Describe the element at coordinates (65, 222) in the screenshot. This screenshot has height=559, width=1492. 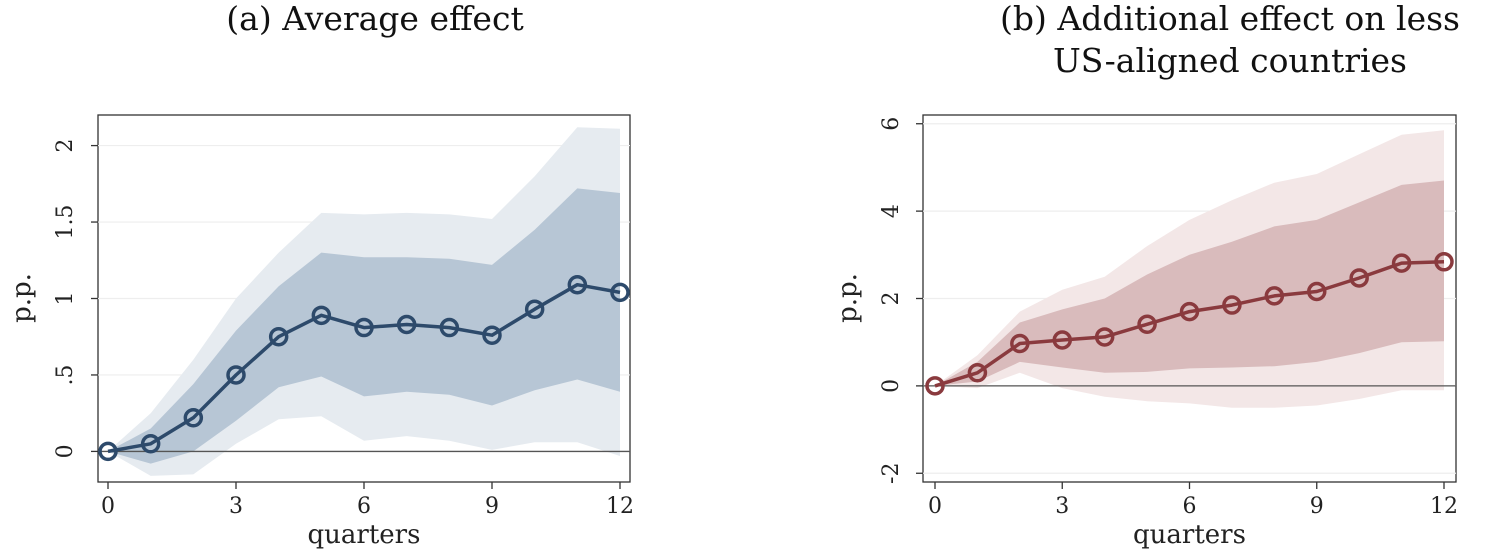
I see `y-tick-label: 1.5` at that location.